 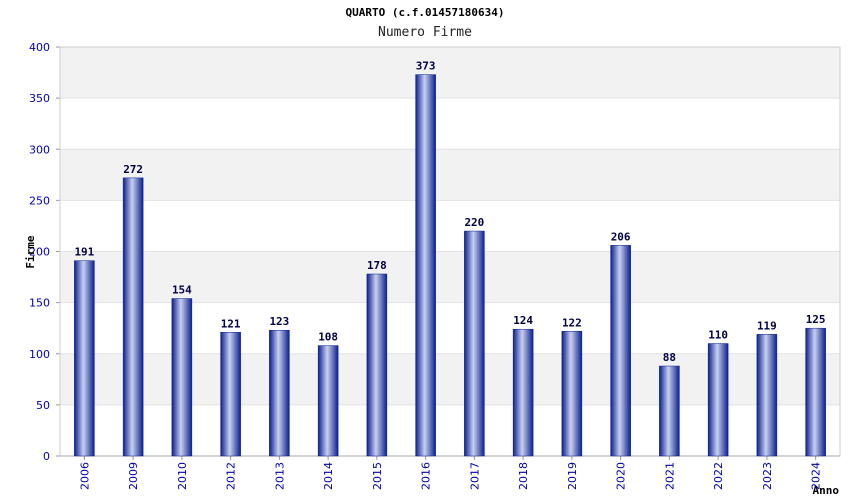 I want to click on x-tick-label: 2015, so click(x=377, y=476).